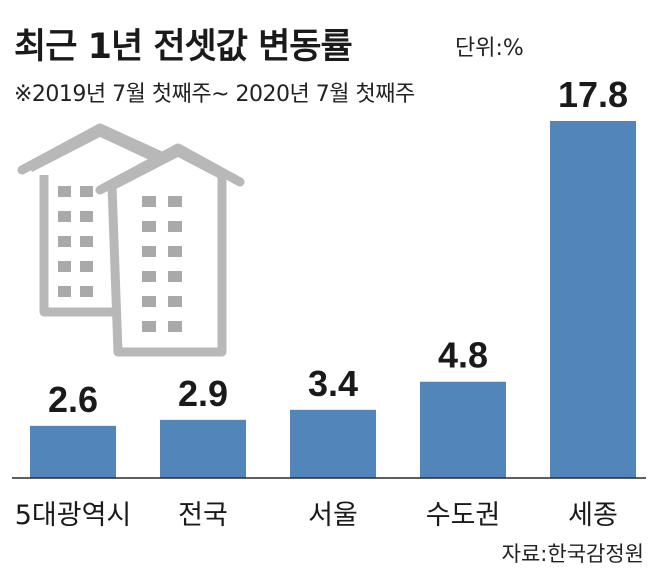 This screenshot has height=572, width=658. I want to click on category-label-3: 서울, so click(333, 515).